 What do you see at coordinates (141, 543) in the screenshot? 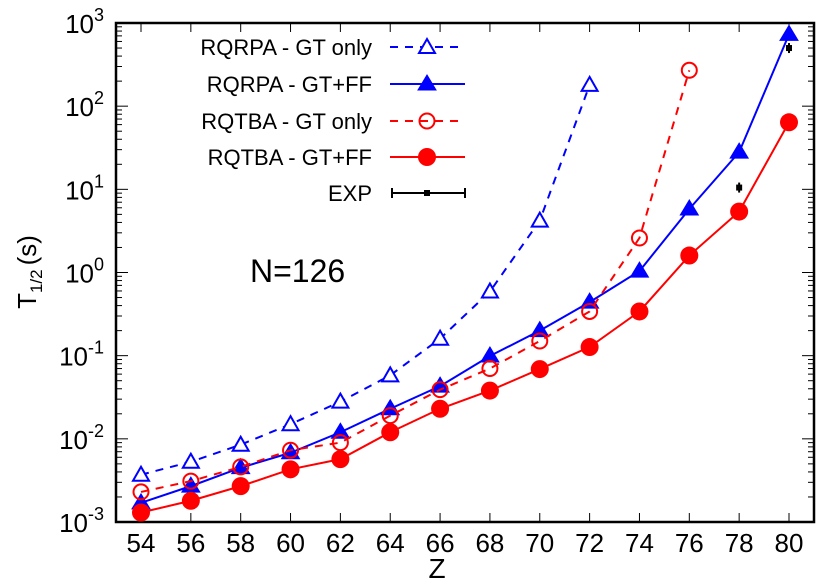
I see `x-tick-label: 54` at bounding box center [141, 543].